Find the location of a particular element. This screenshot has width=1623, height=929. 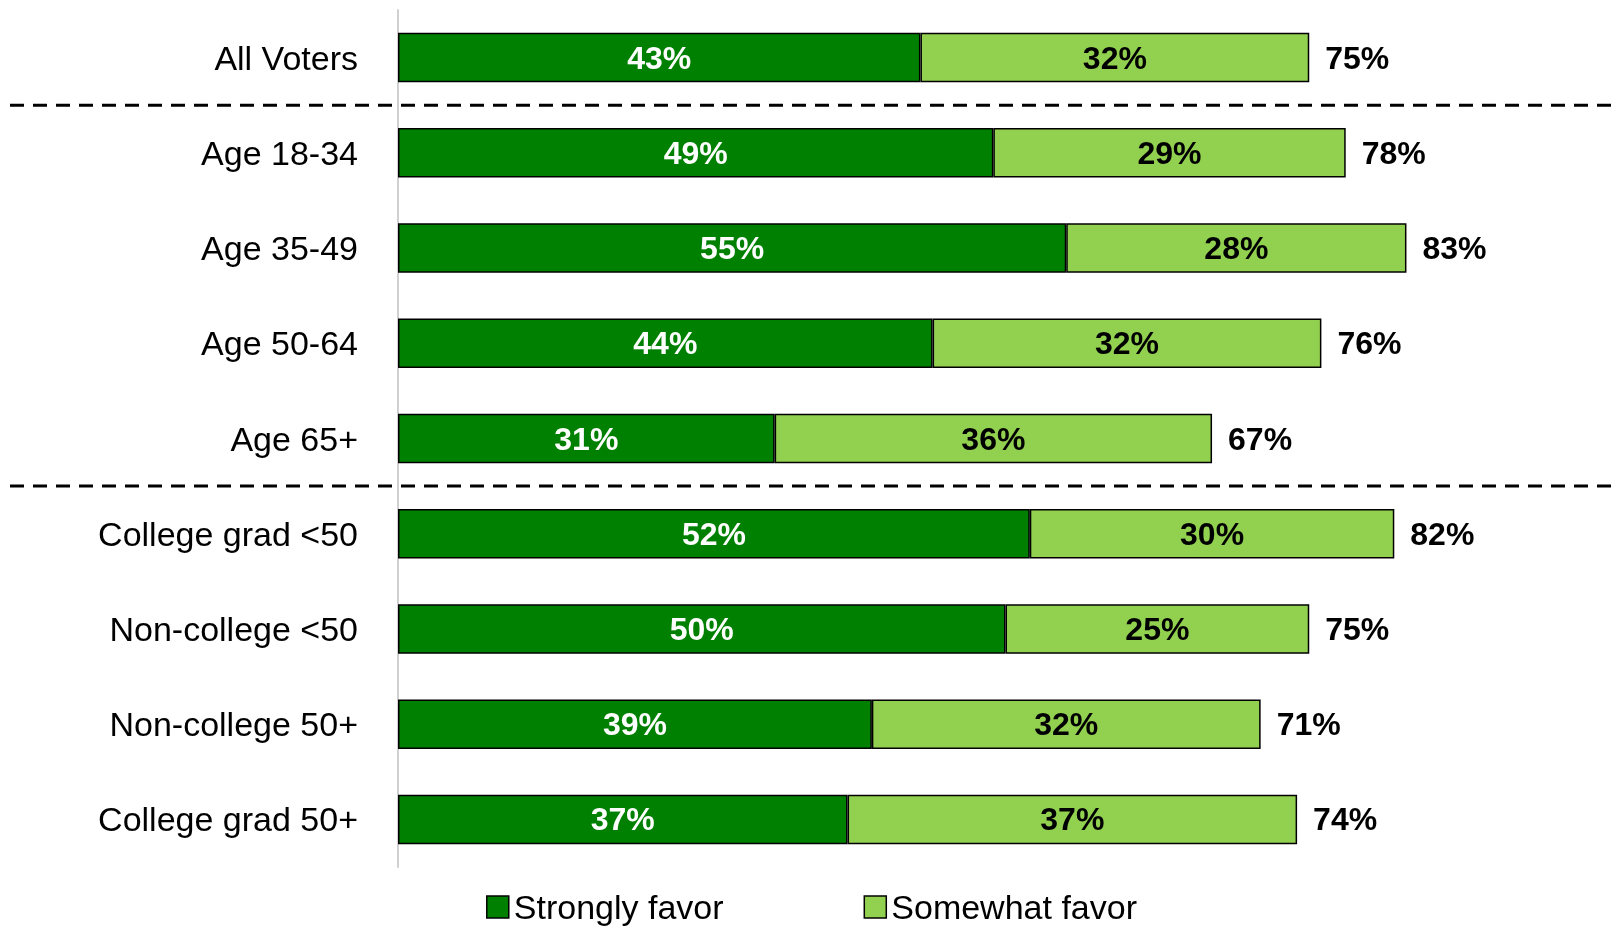

y-tick-label: Non-college 50+ is located at coordinates (233, 724).